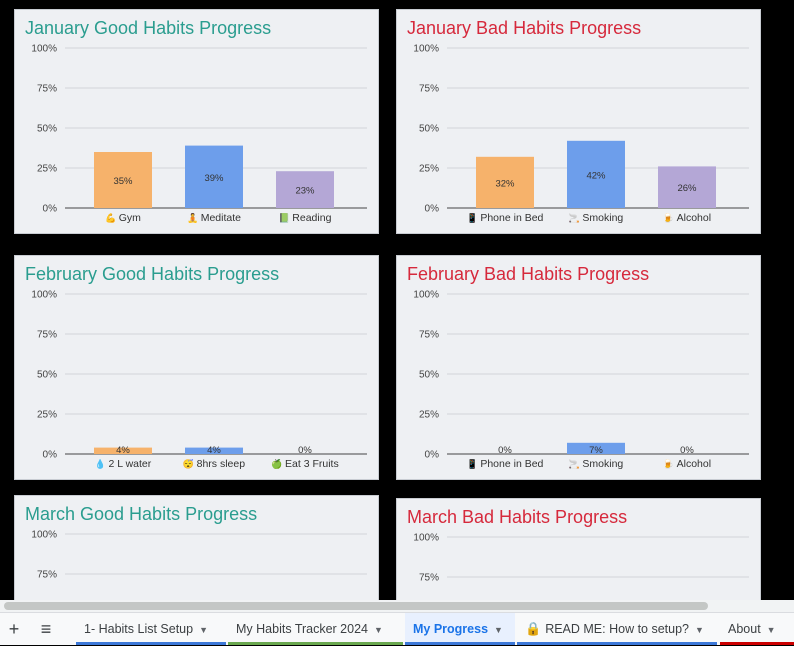  Describe the element at coordinates (451, 629) in the screenshot. I see `tab-label: My Progress` at that location.